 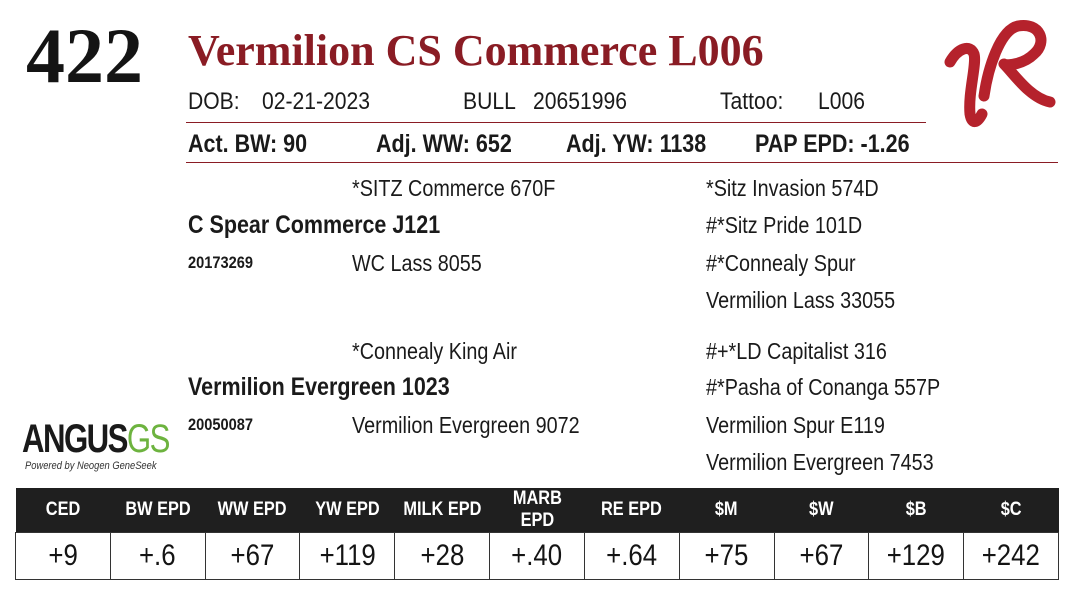 I want to click on angus-logo-tagline: Powered by Neogen GeneSeek, so click(x=91, y=466).